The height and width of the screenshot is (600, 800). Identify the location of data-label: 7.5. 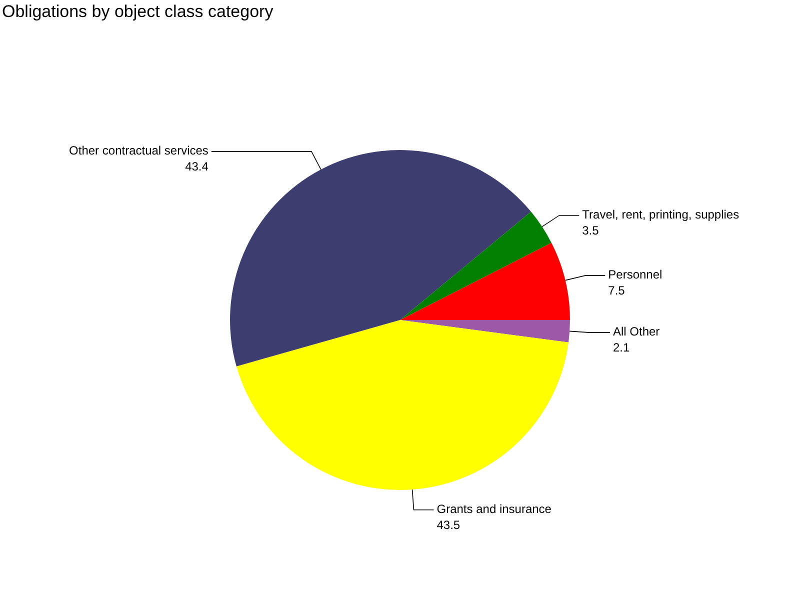
(617, 291).